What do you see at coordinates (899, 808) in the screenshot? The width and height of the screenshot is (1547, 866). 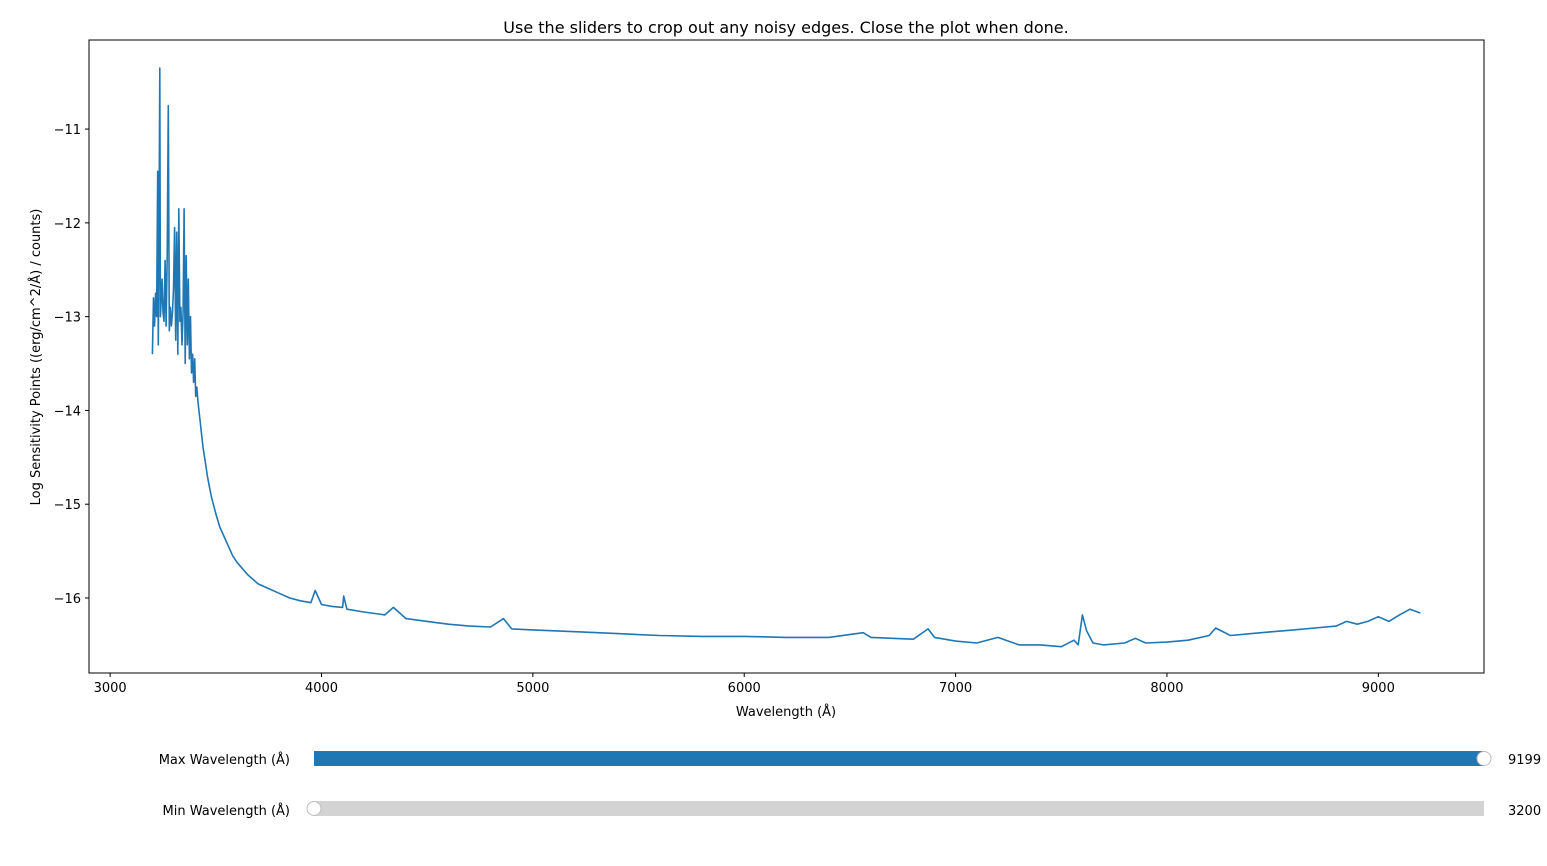 I see `min-wavelength-track` at bounding box center [899, 808].